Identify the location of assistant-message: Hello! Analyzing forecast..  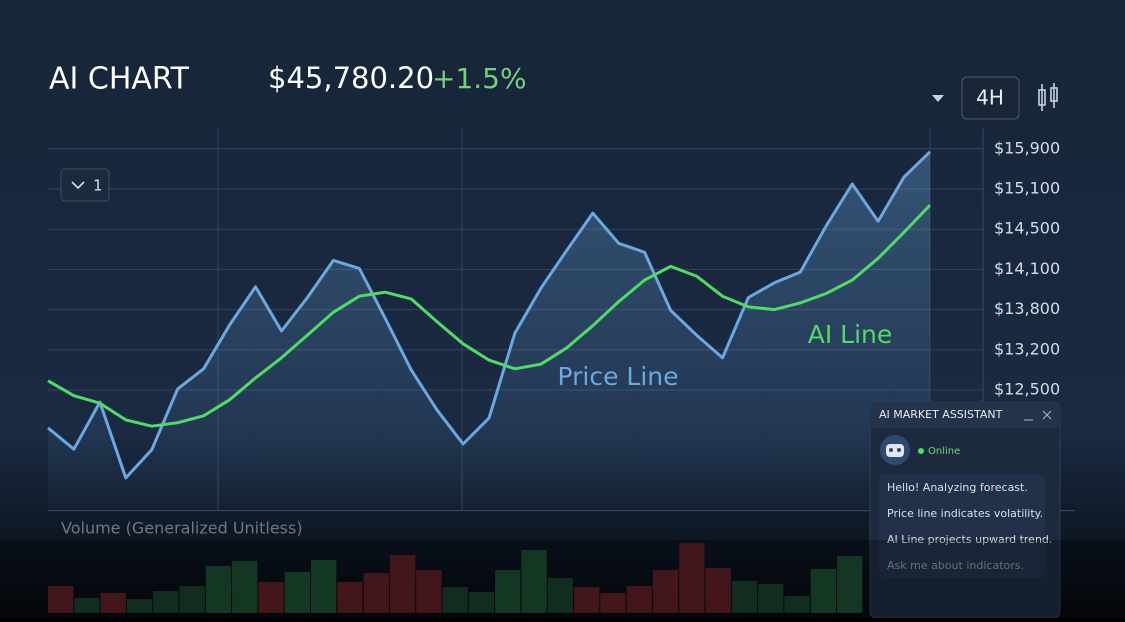
(957, 487).